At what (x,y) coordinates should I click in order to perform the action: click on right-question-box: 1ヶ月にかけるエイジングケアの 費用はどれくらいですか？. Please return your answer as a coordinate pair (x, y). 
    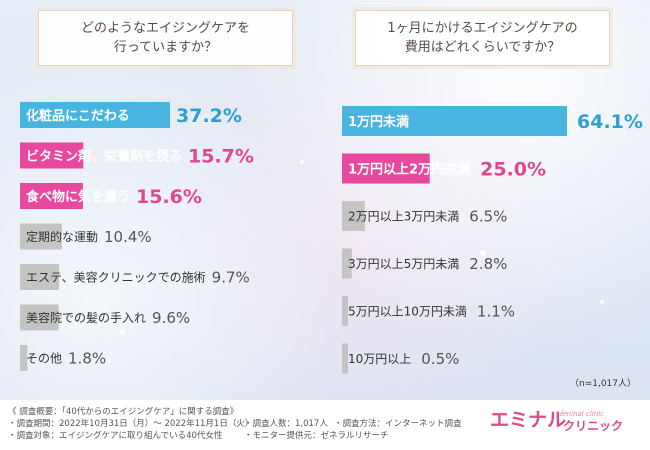
    Looking at the image, I should click on (482, 38).